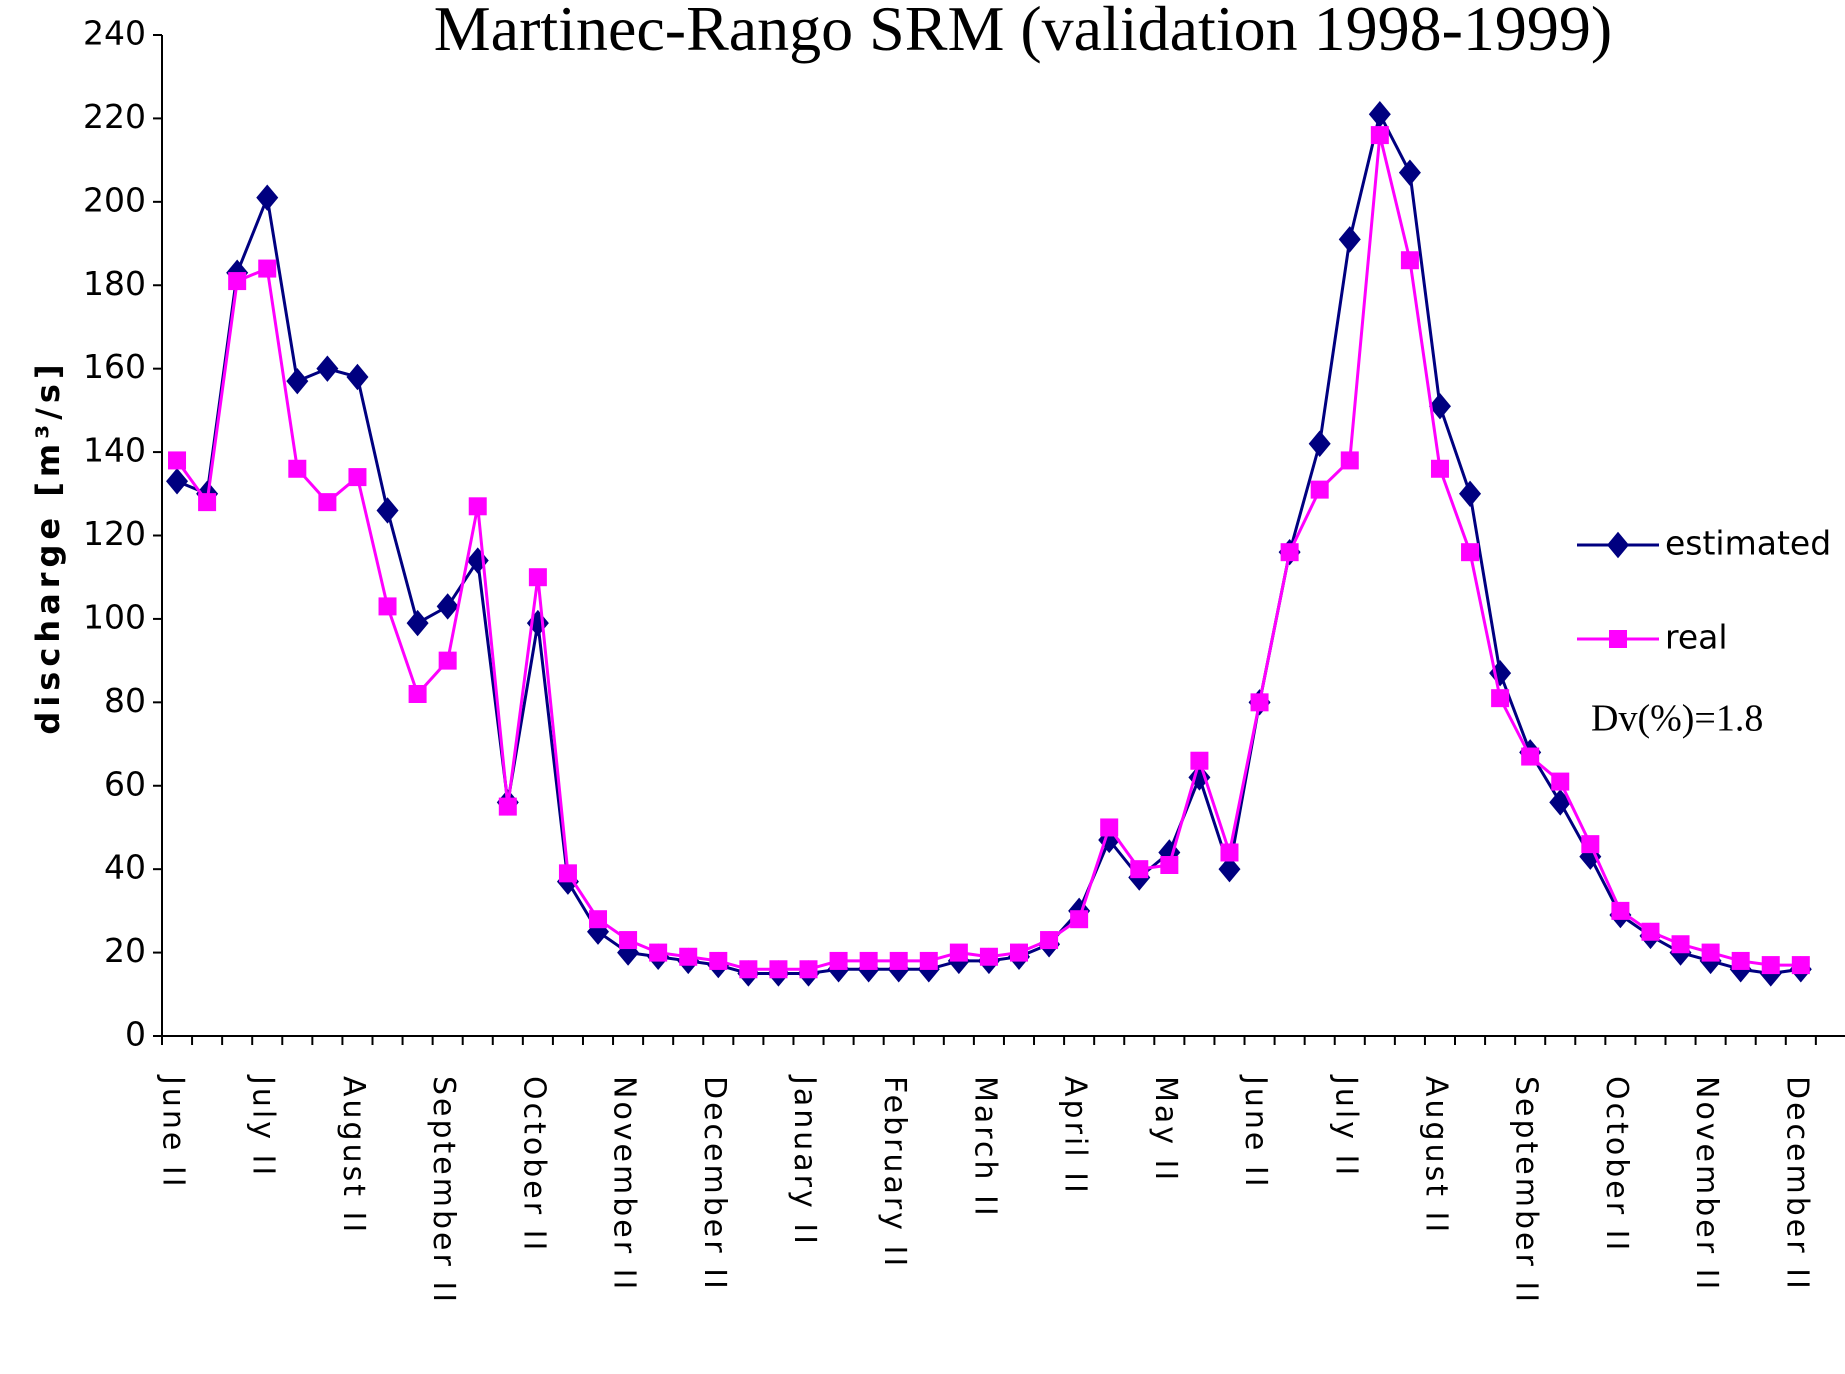  I want to click on x-tick-label: January II, so click(804, 1160).